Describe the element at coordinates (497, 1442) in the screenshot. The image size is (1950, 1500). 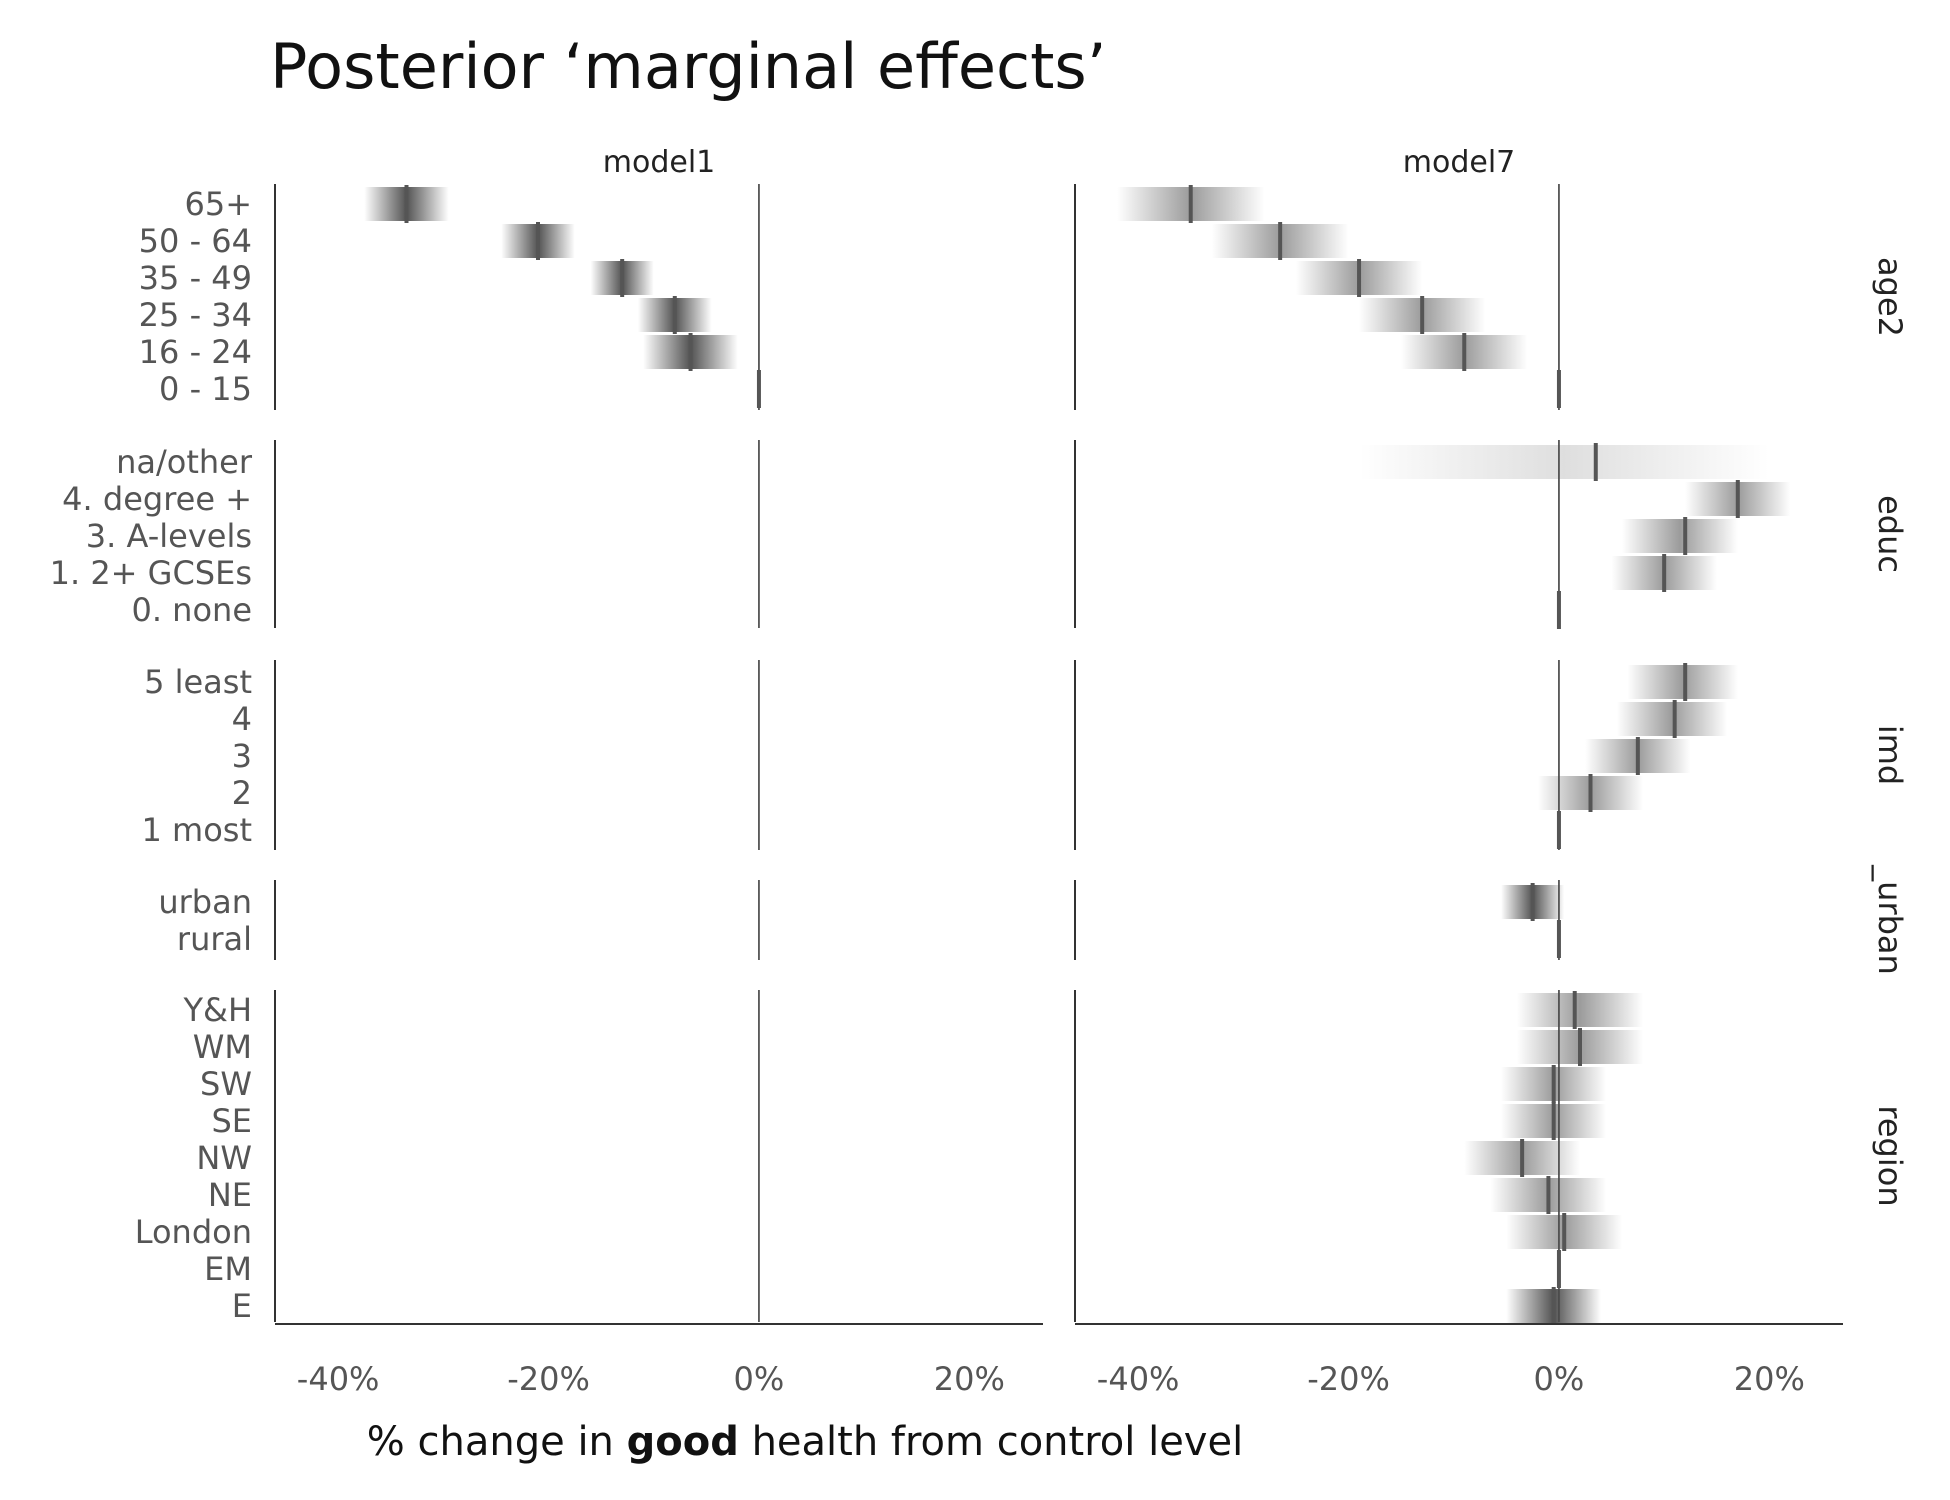
I see `x-axis-title-part: % change in` at that location.